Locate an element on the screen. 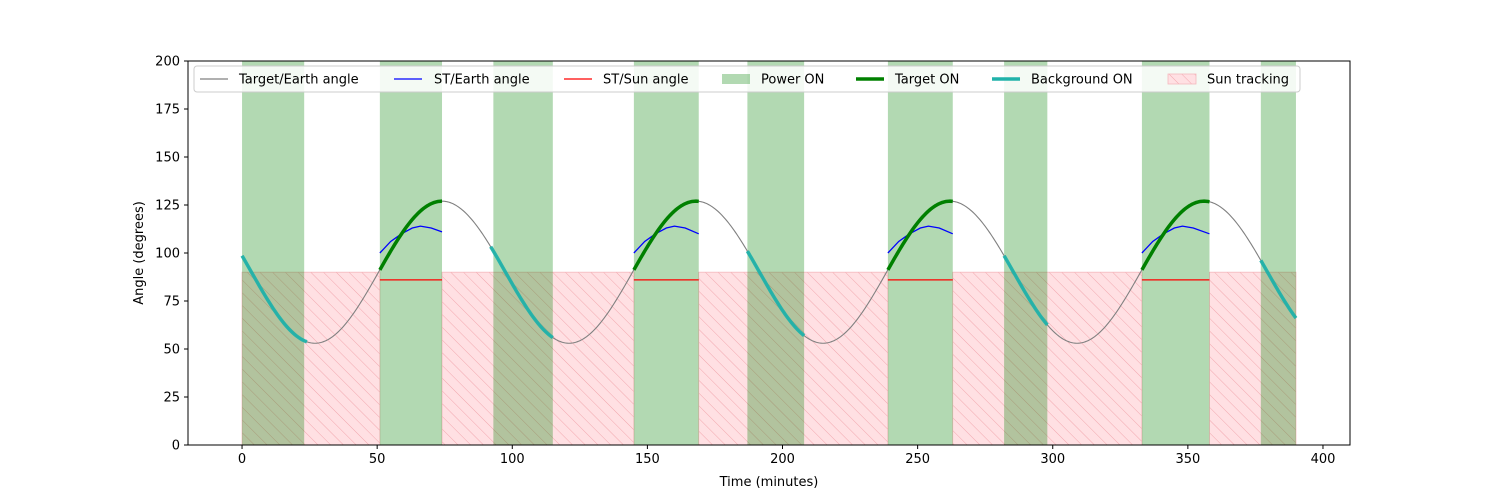 The width and height of the screenshot is (1500, 500). legend-label: ST/Earth angle is located at coordinates (482, 80).